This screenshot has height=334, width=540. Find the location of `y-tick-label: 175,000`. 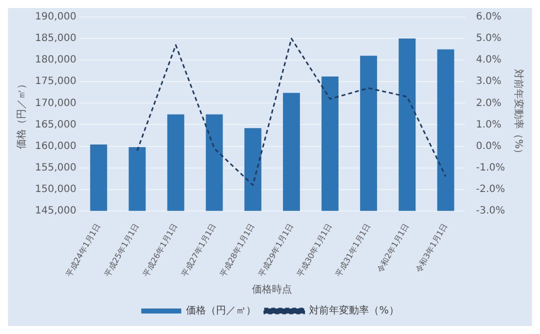

y-tick-label: 175,000 is located at coordinates (55, 82).